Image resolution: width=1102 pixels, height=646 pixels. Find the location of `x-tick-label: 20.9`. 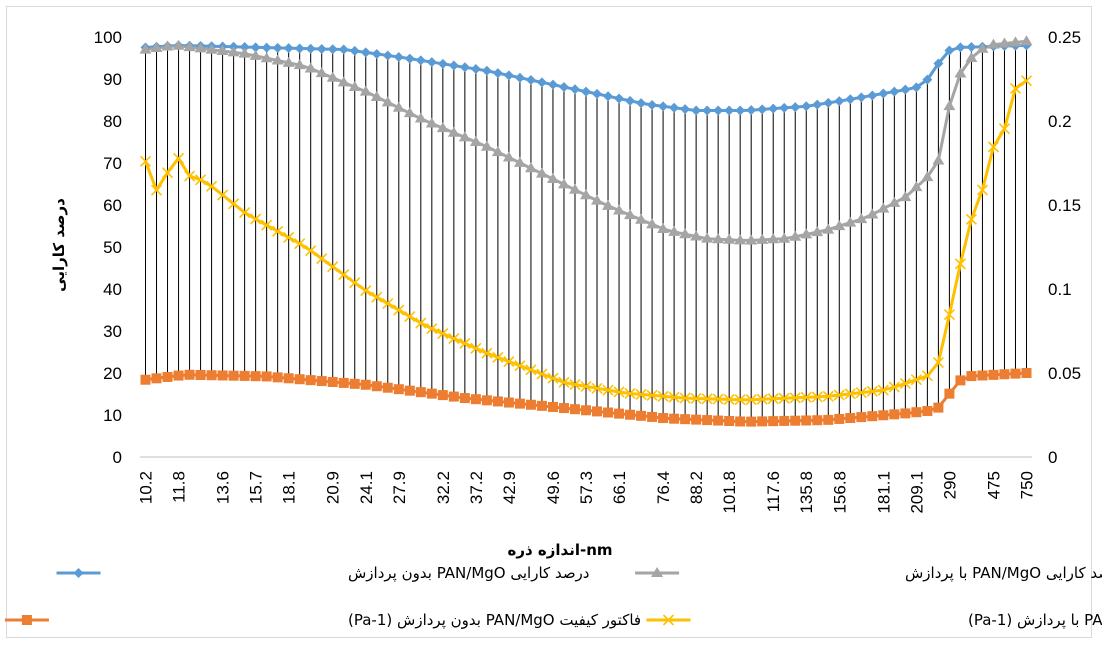

x-tick-label: 20.9 is located at coordinates (333, 487).